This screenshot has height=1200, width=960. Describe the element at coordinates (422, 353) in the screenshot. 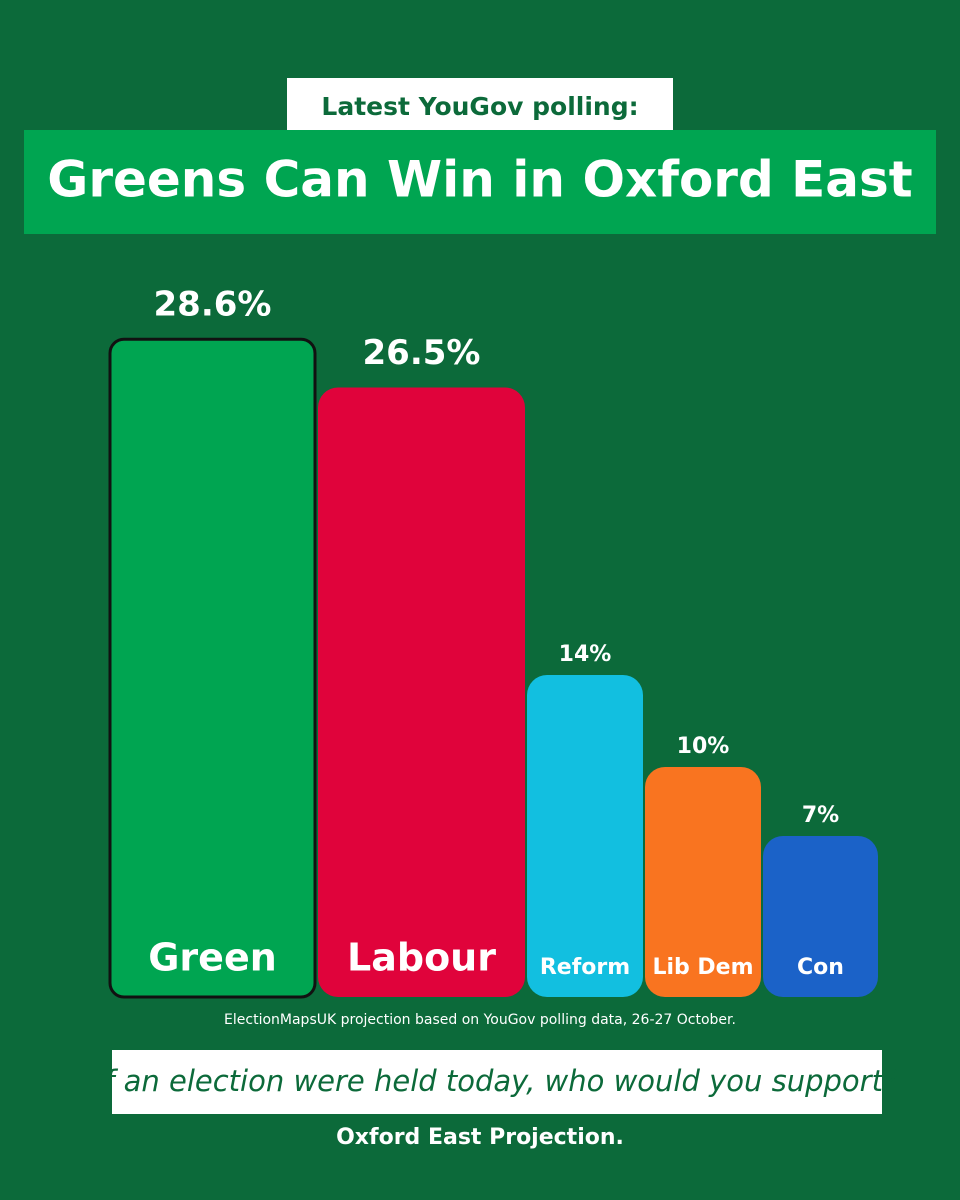

I see `value-label: 26.5%` at that location.